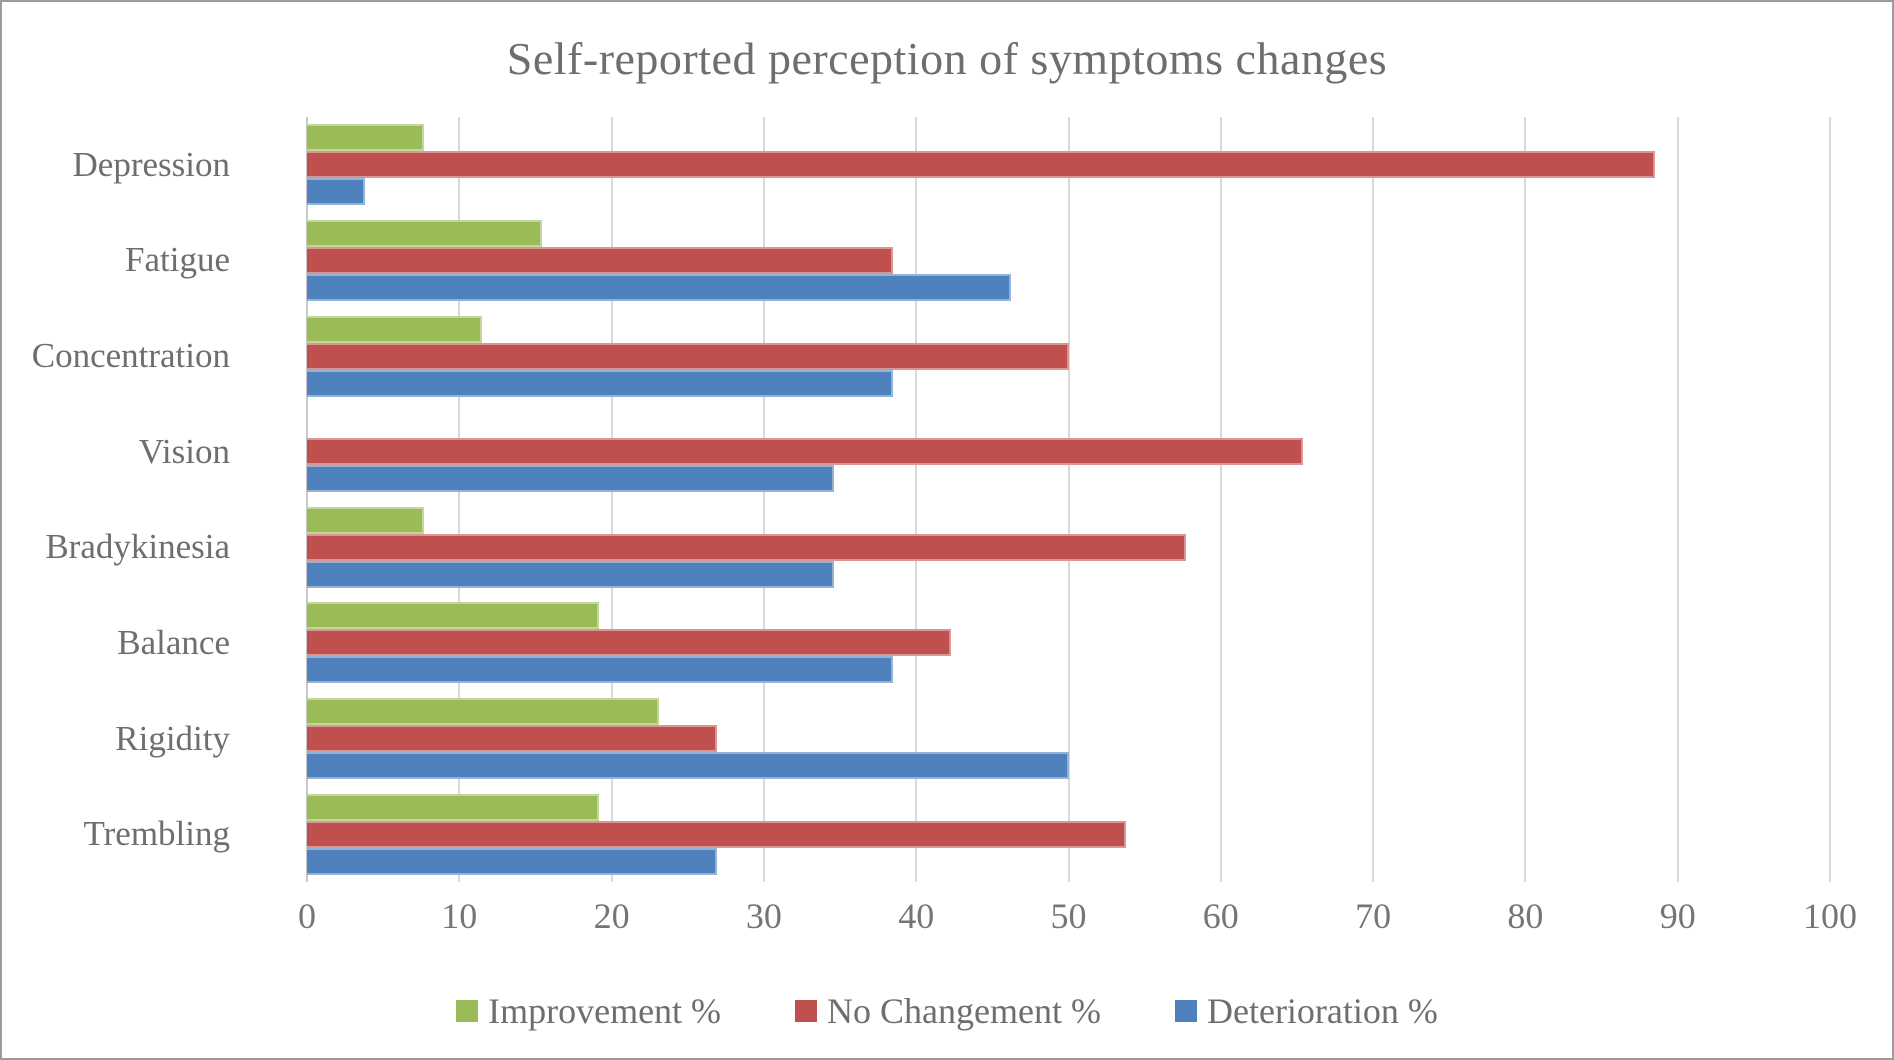  Describe the element at coordinates (763, 916) in the screenshot. I see `x-tick-label: 30` at that location.